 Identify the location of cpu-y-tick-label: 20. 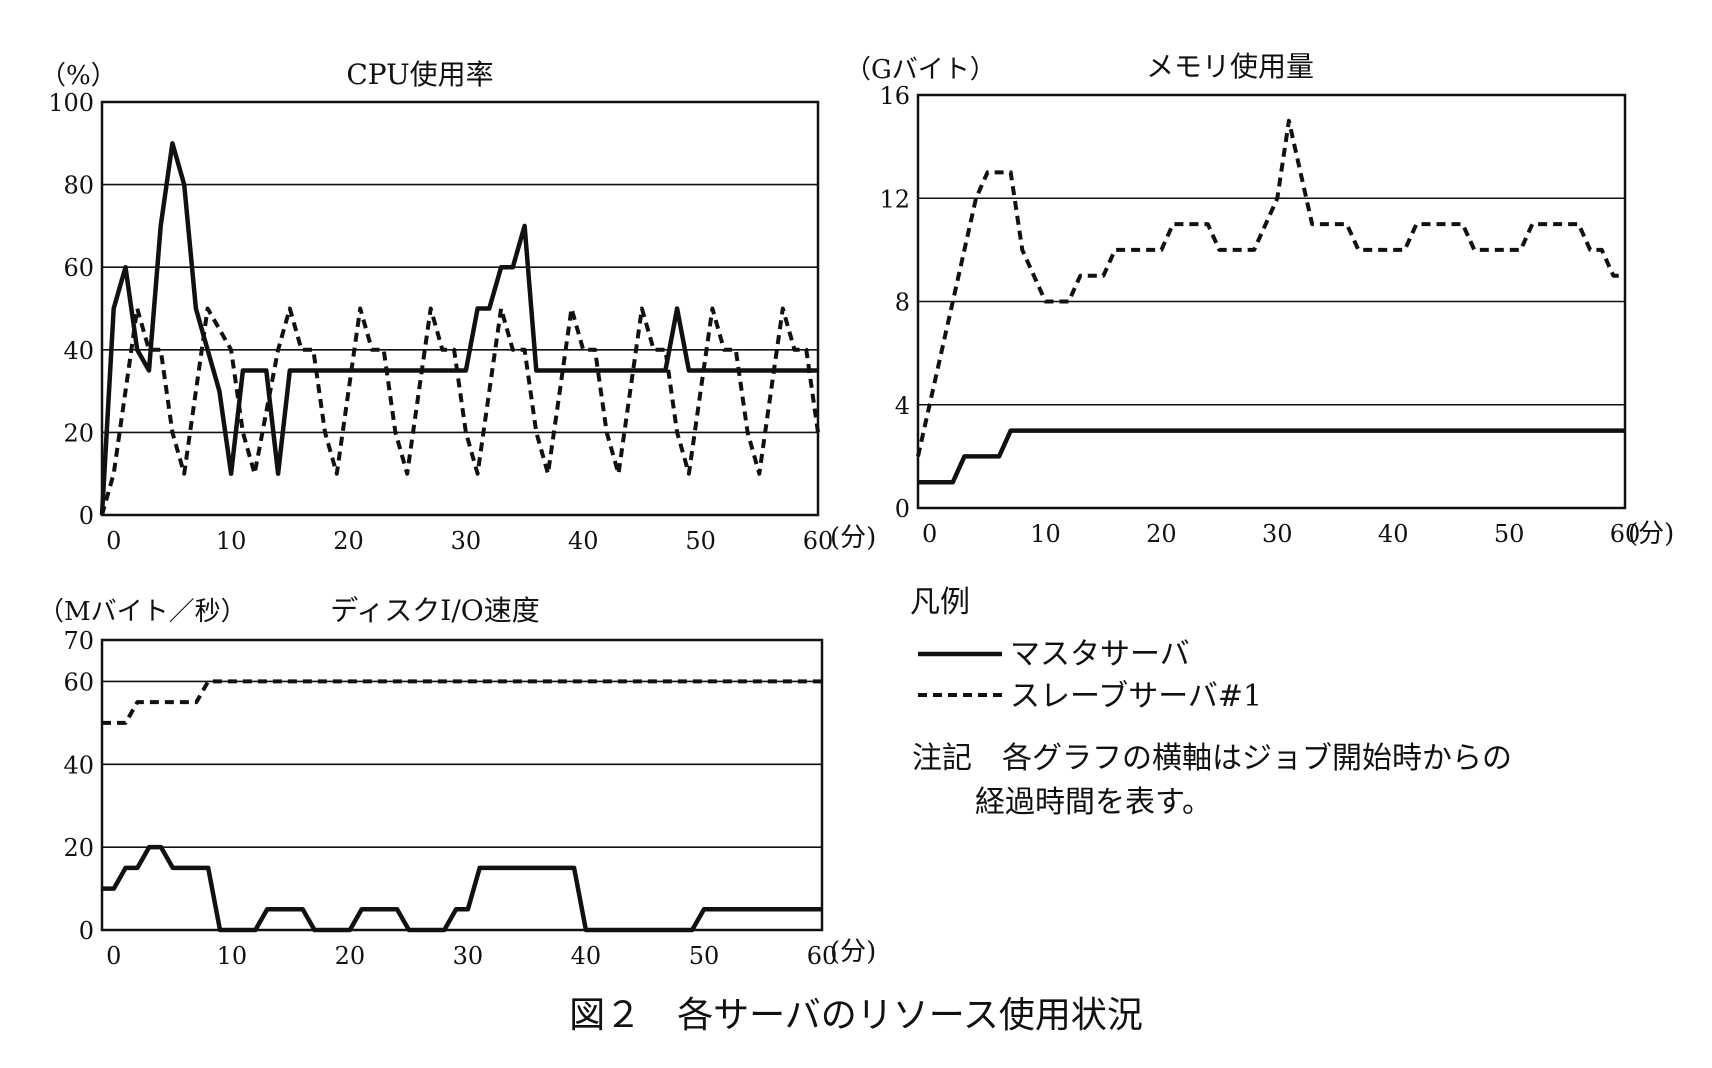
(78, 433).